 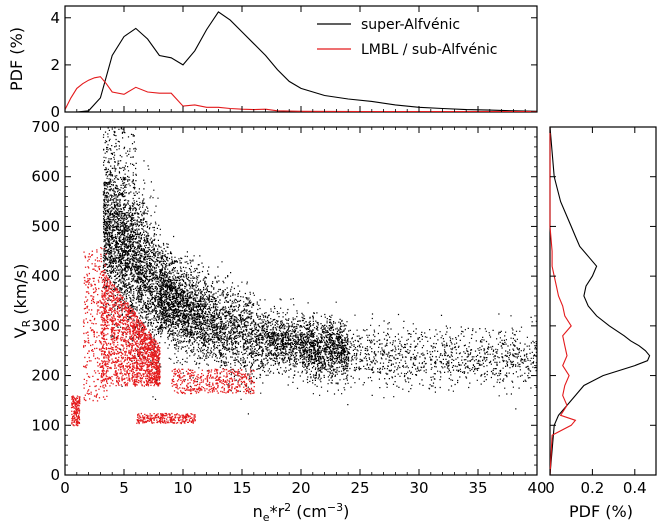 What do you see at coordinates (45, 226) in the screenshot?
I see `main-y-tick-label: 500` at bounding box center [45, 226].